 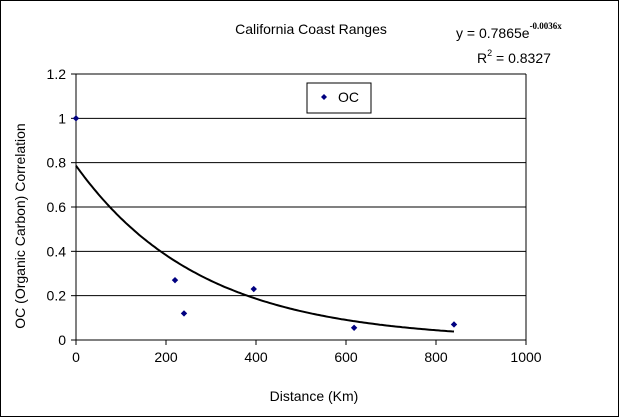 I want to click on legend-marker-diamond-icon, so click(x=324, y=97).